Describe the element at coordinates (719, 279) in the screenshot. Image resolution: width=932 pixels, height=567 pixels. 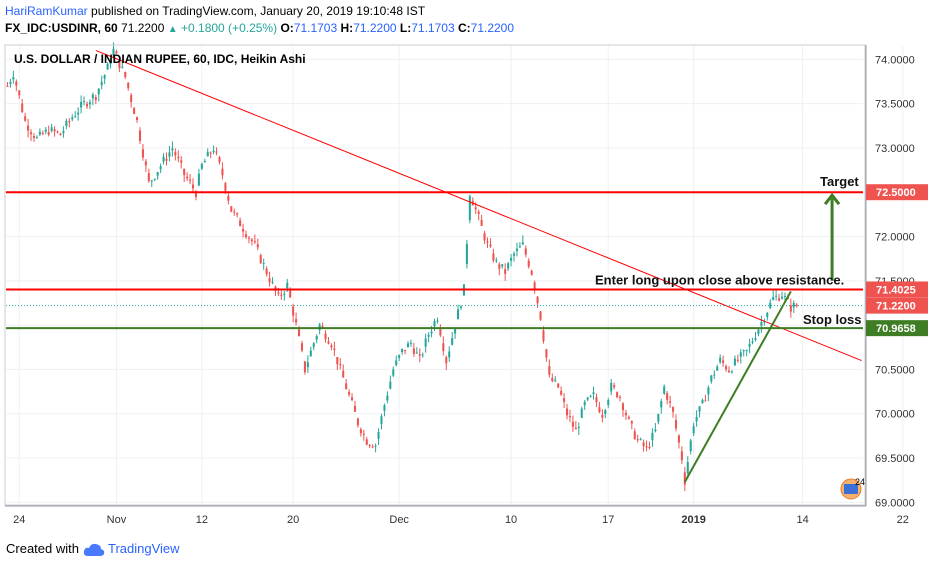
I see `annotation-text: Enter long upon close above resistance.` at that location.